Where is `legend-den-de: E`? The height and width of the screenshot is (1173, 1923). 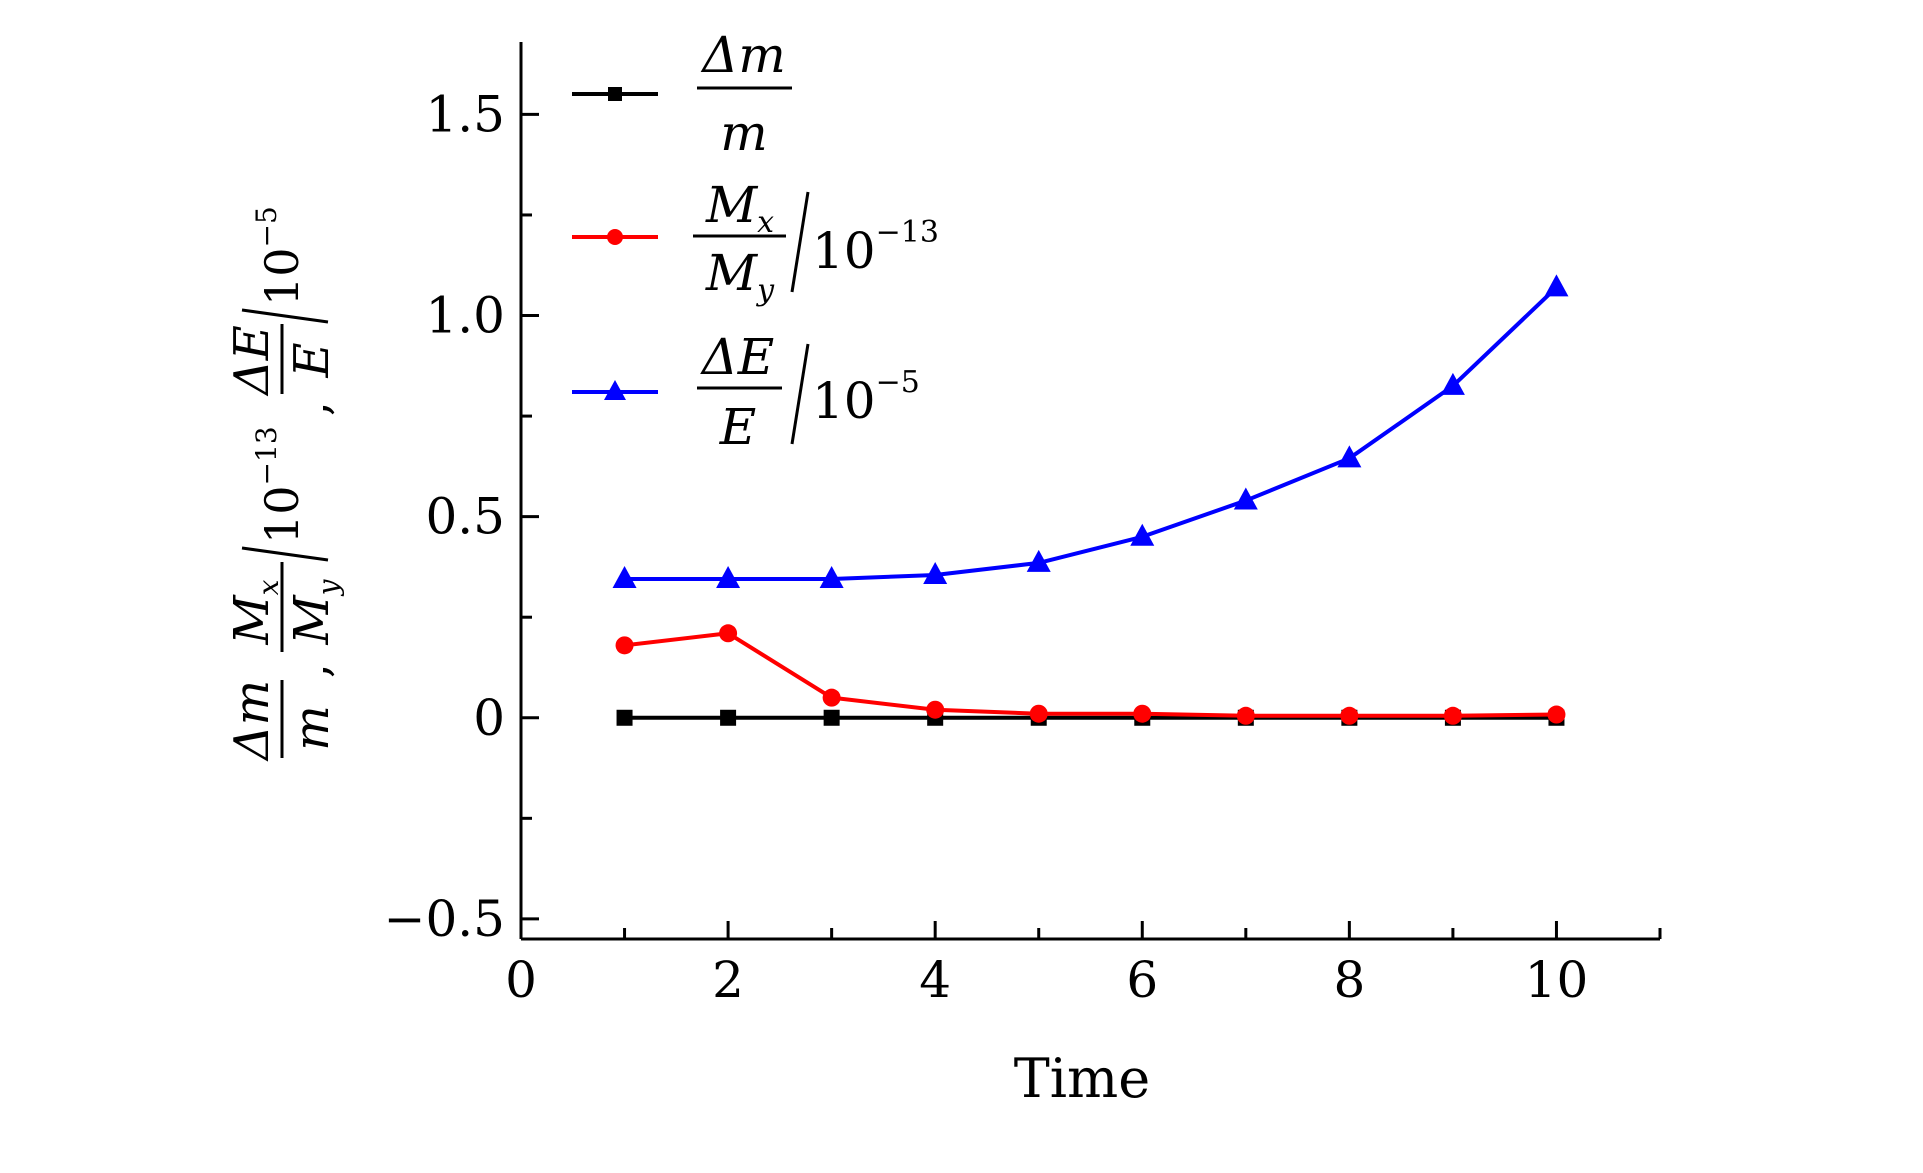 legend-den-de: E is located at coordinates (738, 427).